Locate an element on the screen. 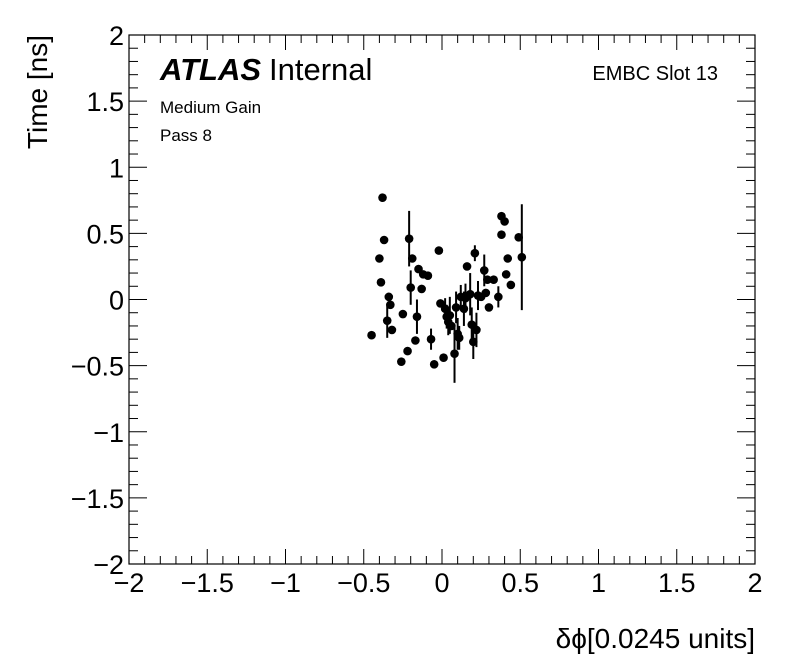 The image size is (796, 672). y-tick-label: 0.5 is located at coordinates (105, 234).